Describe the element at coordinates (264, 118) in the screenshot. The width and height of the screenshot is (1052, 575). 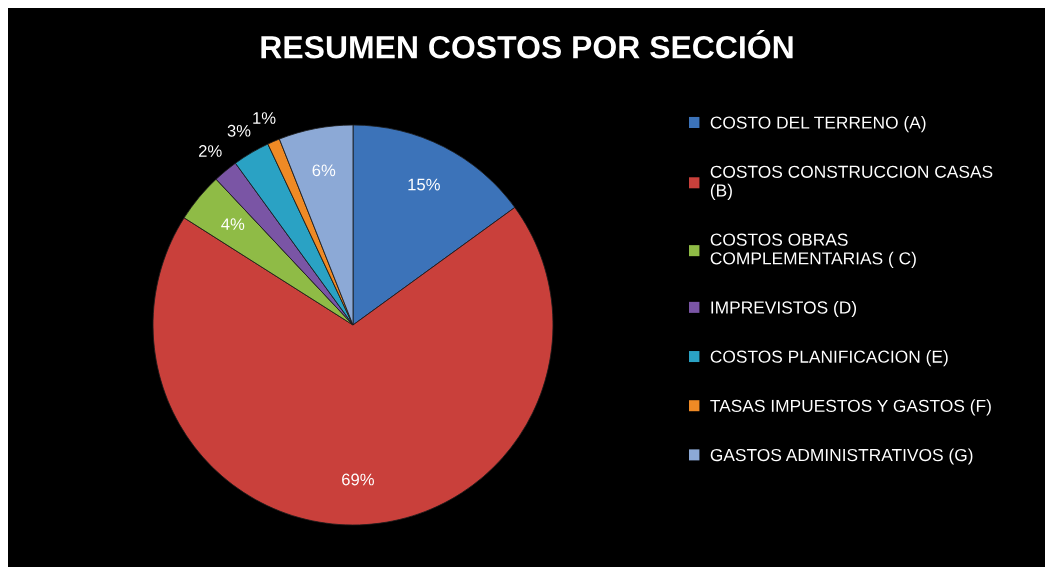
I see `data-label: 1%` at that location.